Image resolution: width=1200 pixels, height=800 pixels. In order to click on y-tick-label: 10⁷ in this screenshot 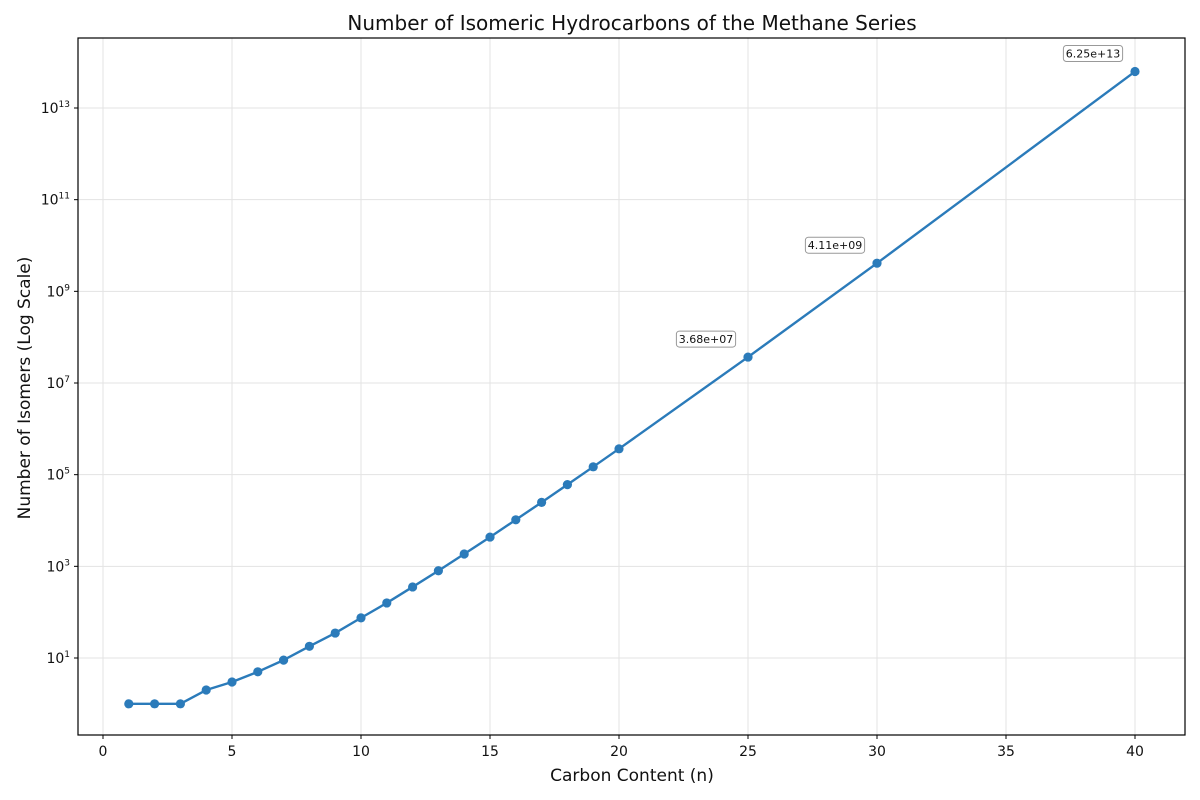, I will do `click(58, 383)`.